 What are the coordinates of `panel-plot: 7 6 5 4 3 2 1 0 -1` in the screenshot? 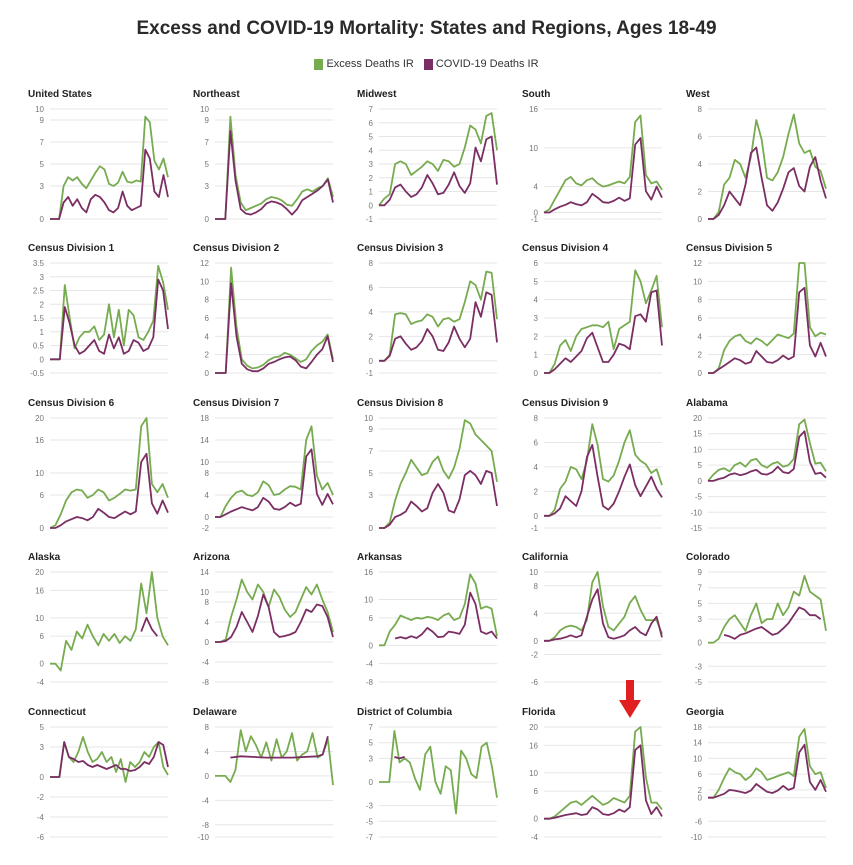 It's located at (432, 164).